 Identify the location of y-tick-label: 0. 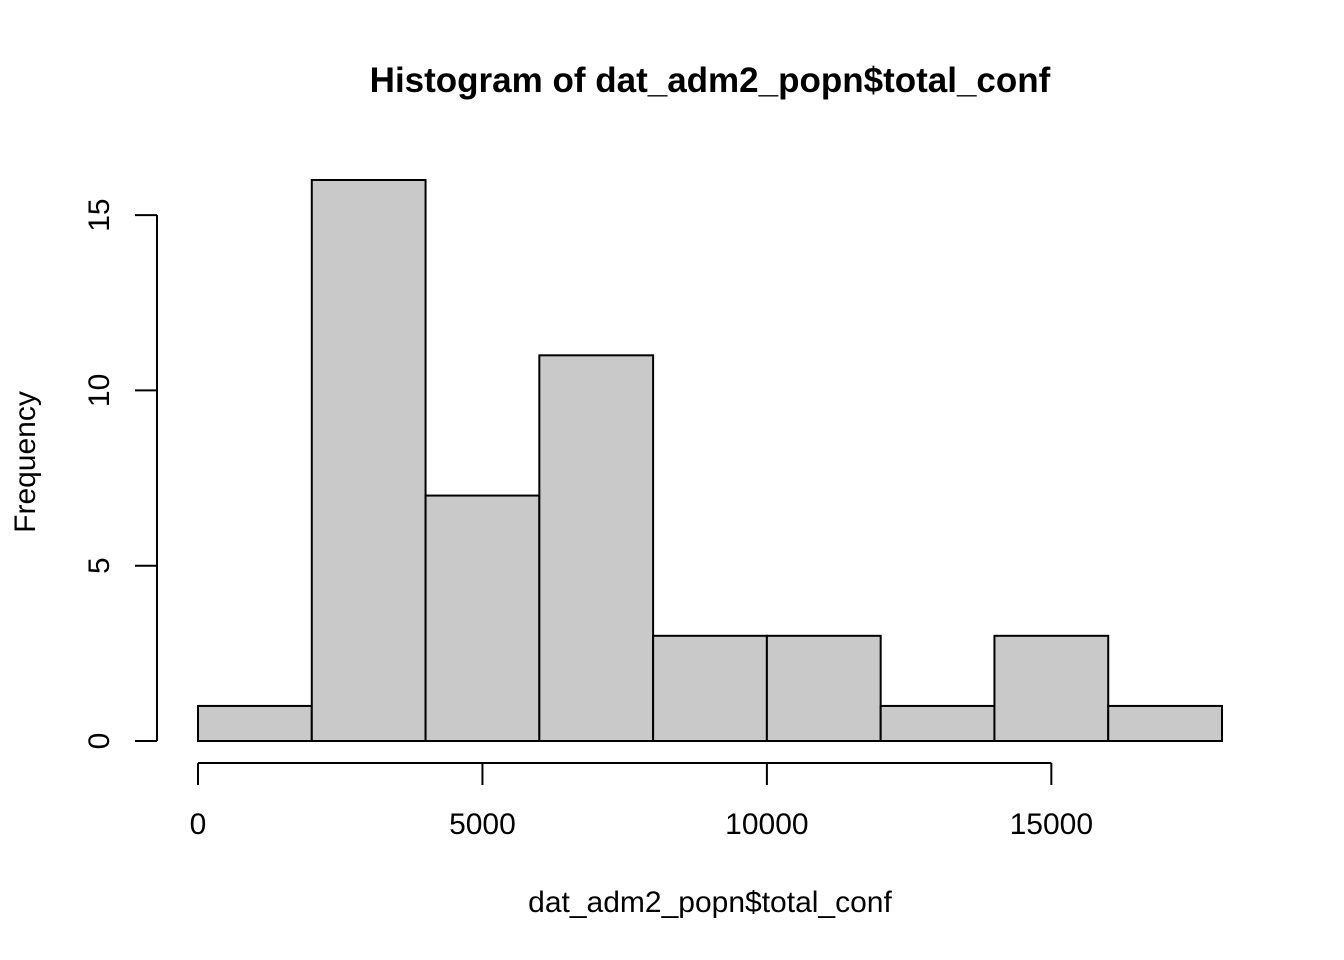
(99, 741).